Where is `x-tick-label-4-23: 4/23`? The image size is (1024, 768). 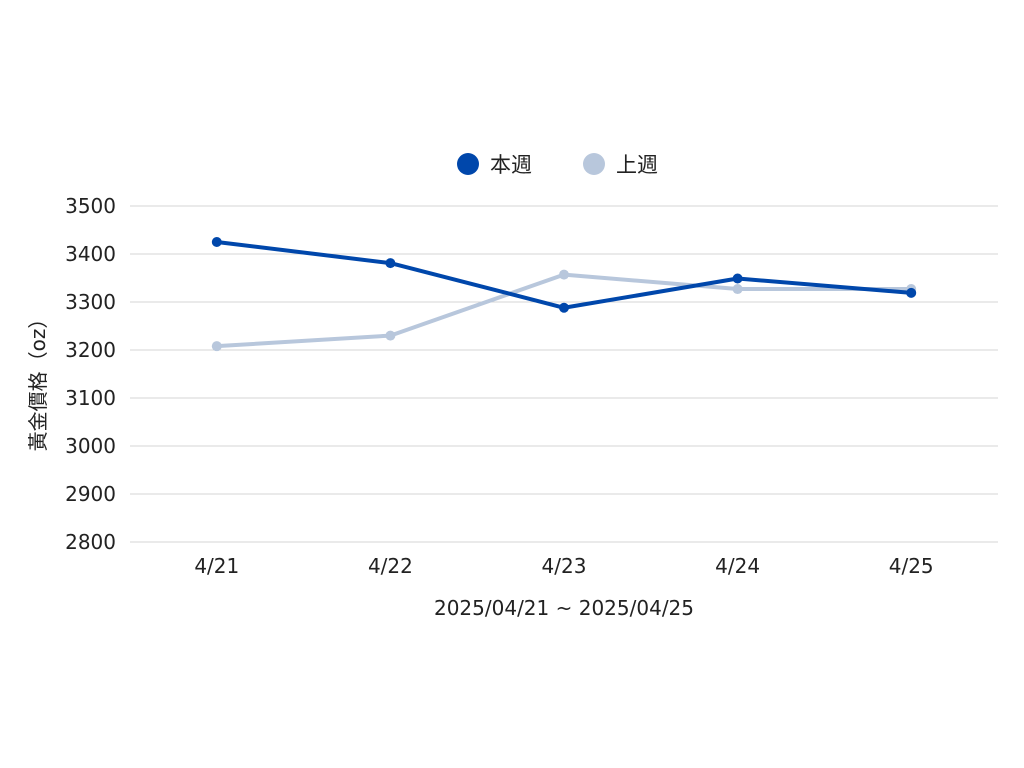 x-tick-label-4-23: 4/23 is located at coordinates (564, 566).